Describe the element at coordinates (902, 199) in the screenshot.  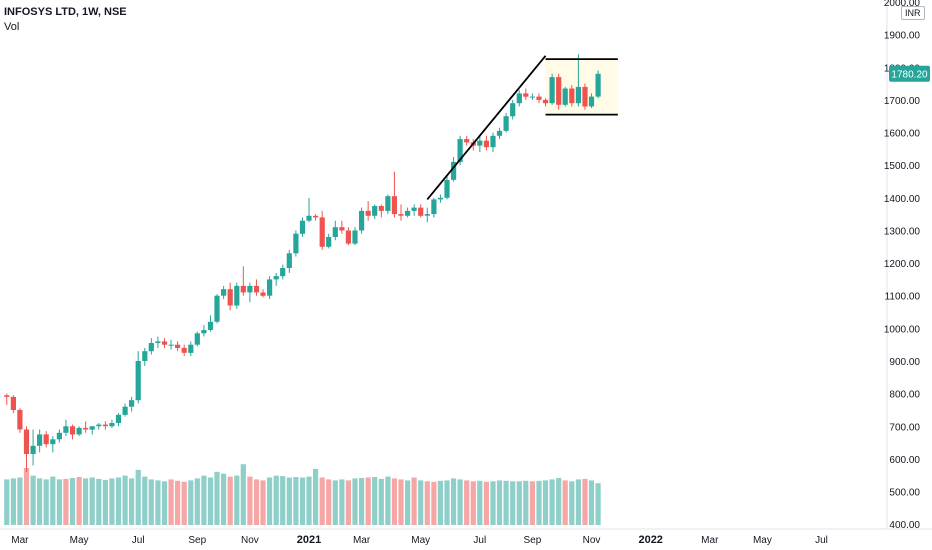
I see `y-tick-label: 1400.00` at that location.